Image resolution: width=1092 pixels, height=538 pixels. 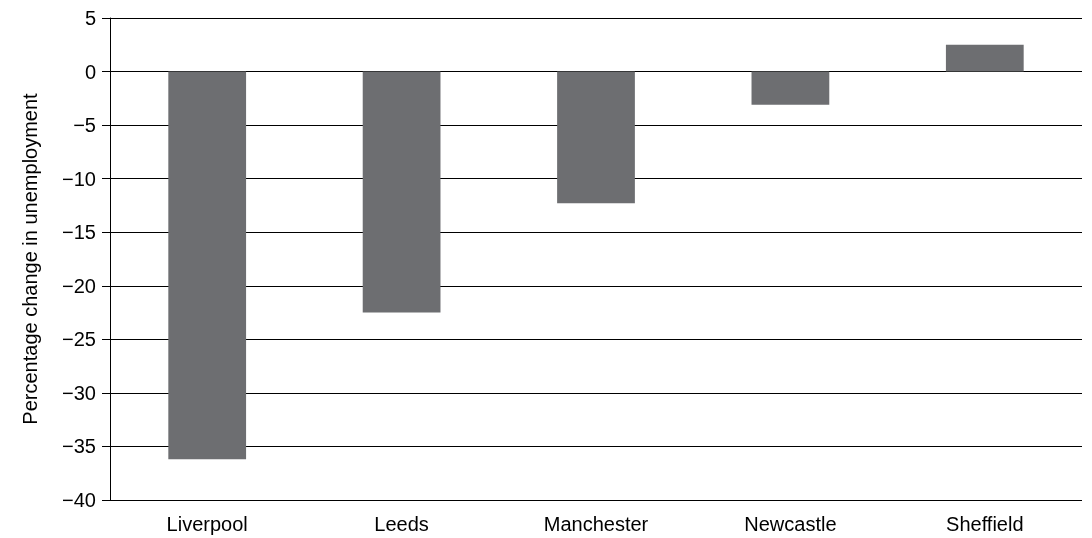 I want to click on y-tick-label: −10, so click(x=79, y=178).